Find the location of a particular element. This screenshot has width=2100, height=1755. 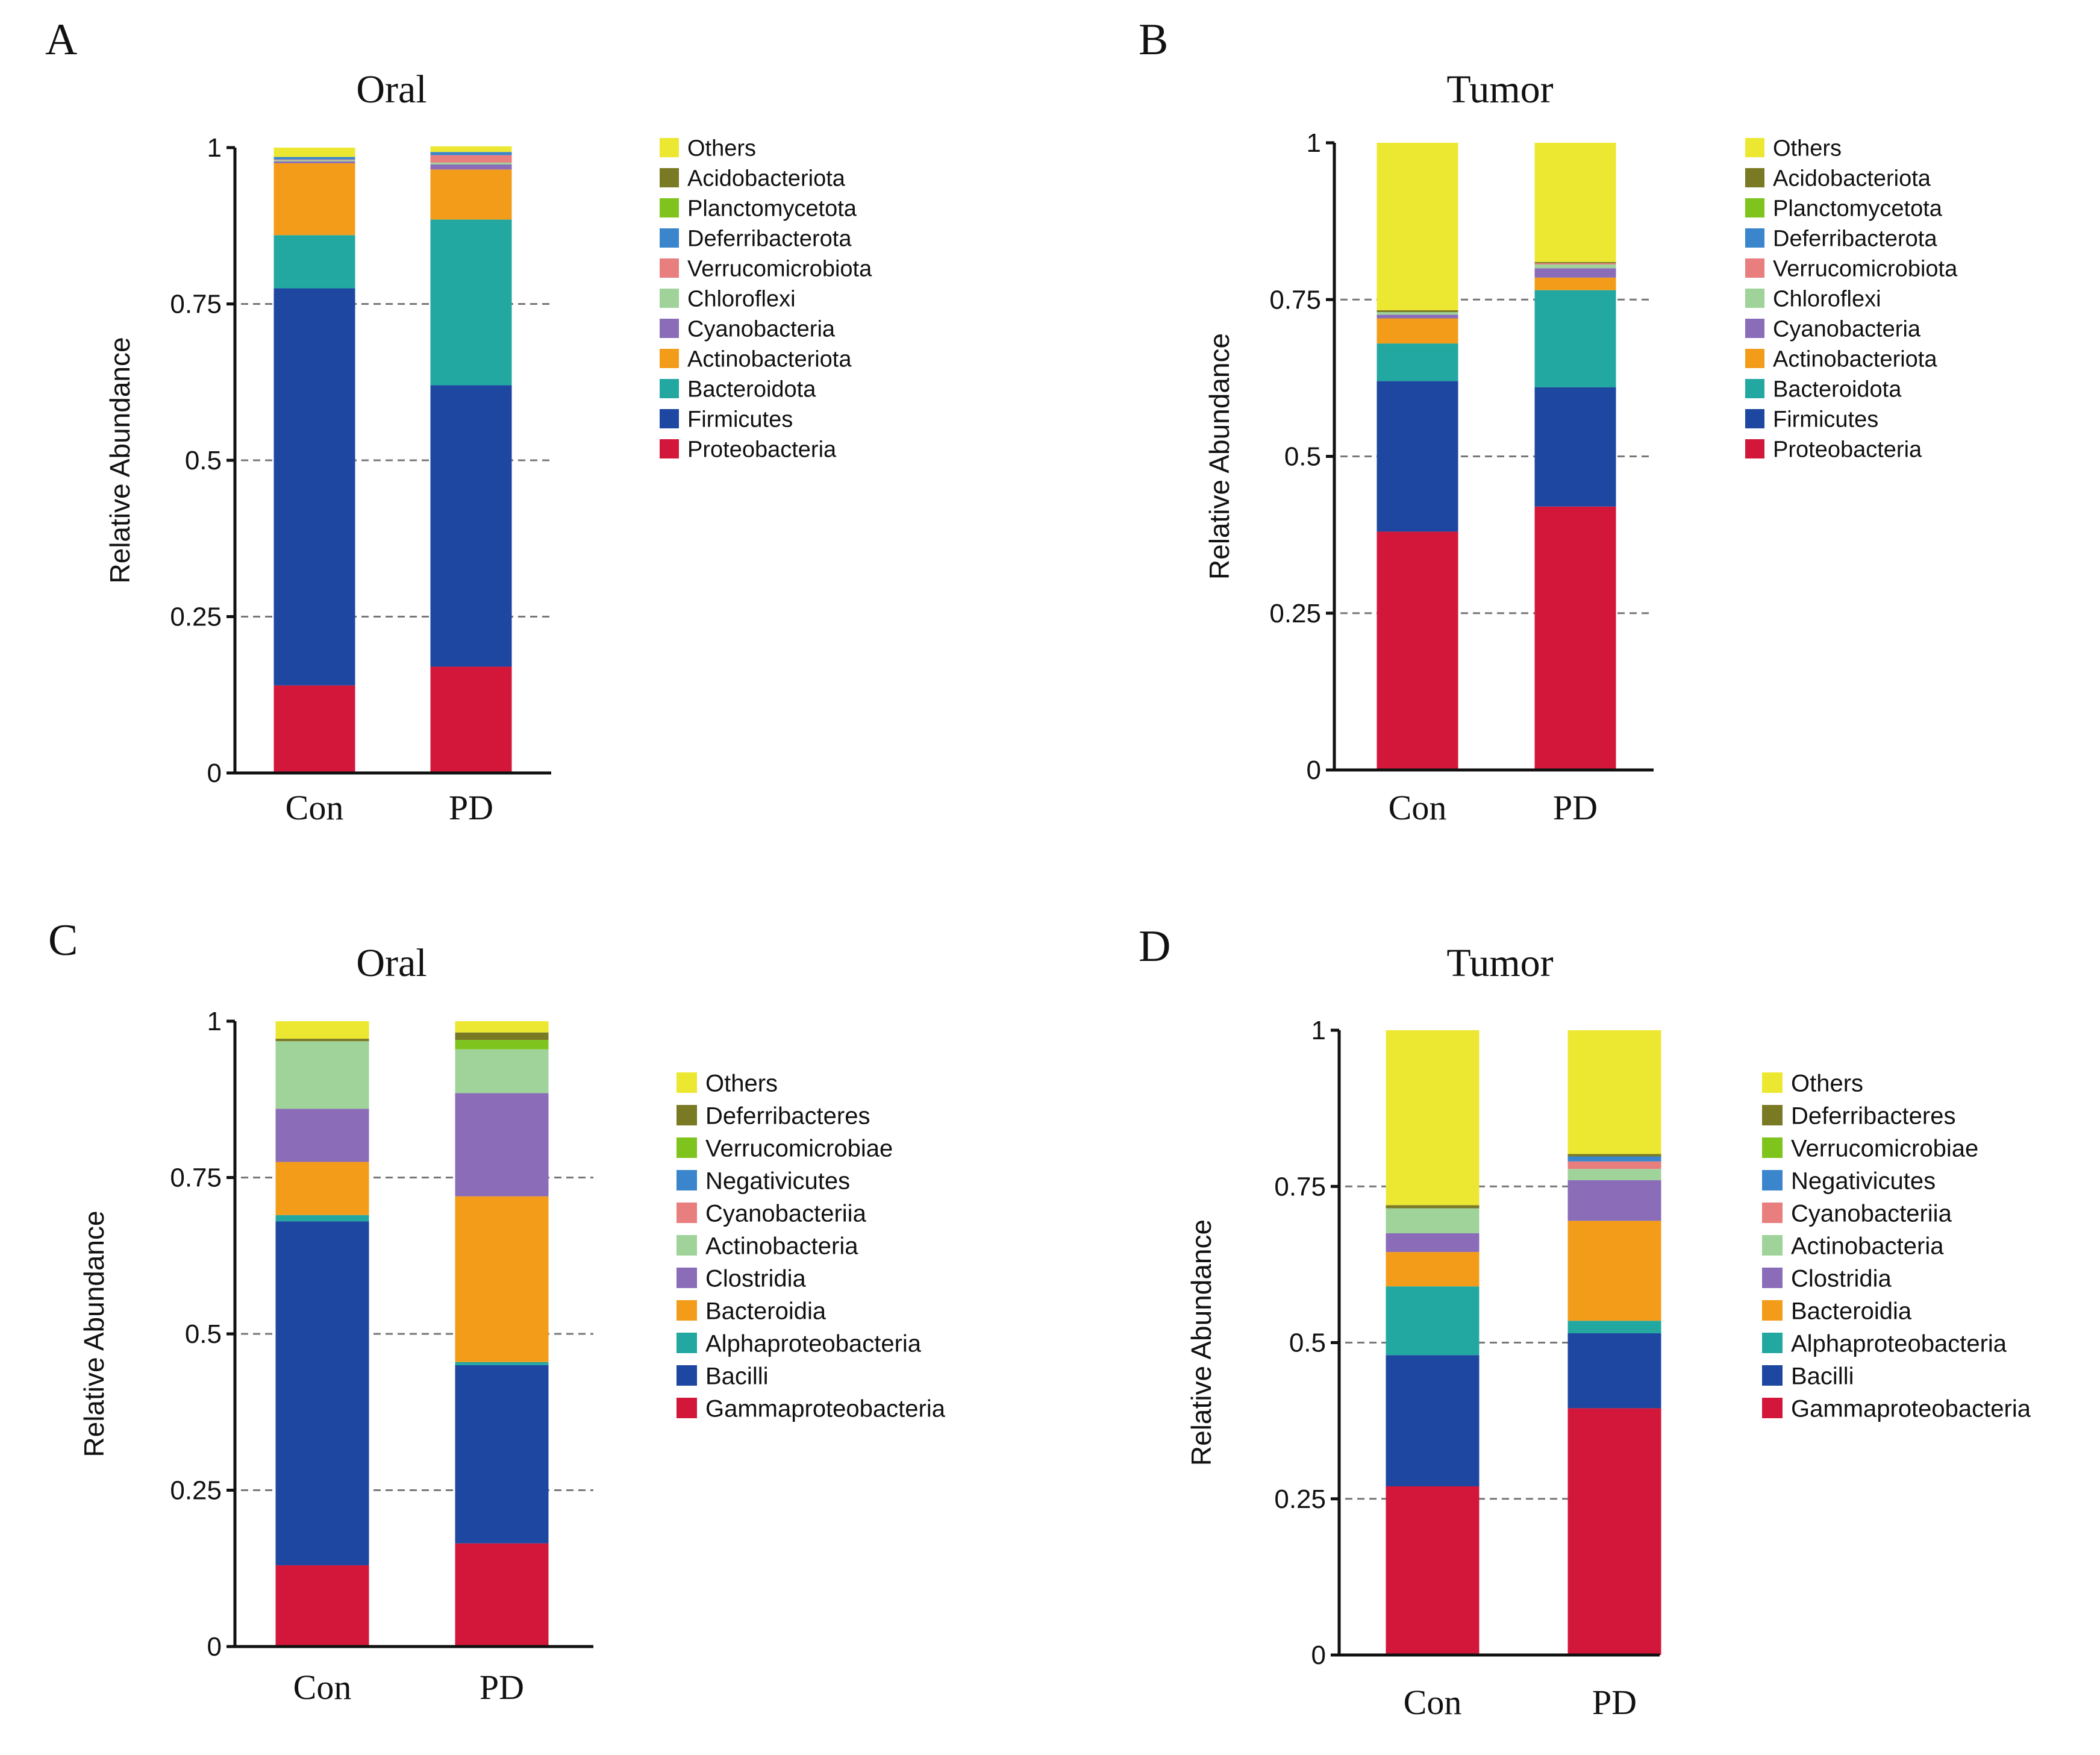

legend-swatch-others is located at coordinates (687, 1082).